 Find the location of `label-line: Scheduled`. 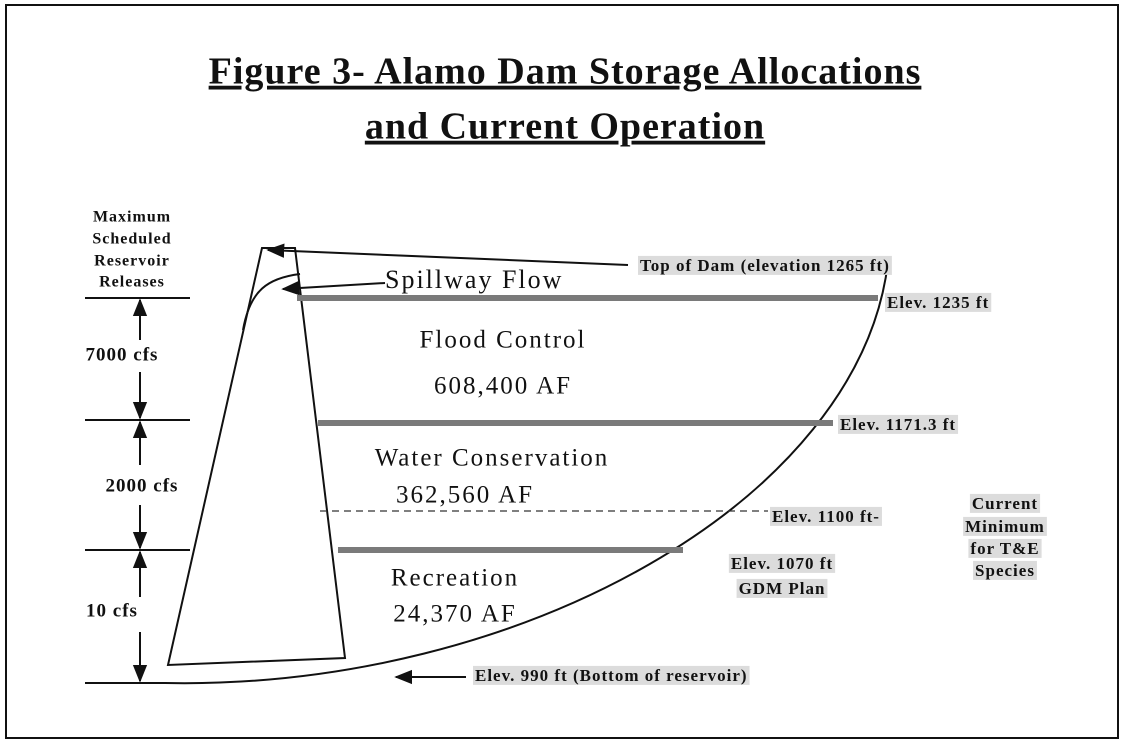

label-line: Scheduled is located at coordinates (131, 239).